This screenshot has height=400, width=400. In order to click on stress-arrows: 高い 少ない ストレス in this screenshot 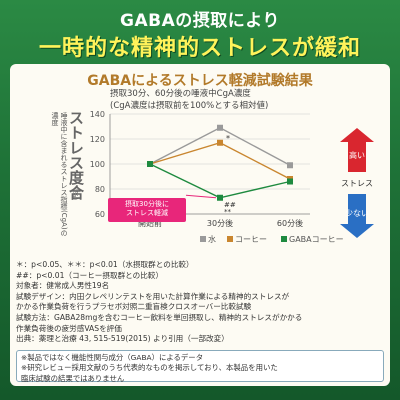, I will do `click(357, 183)`.